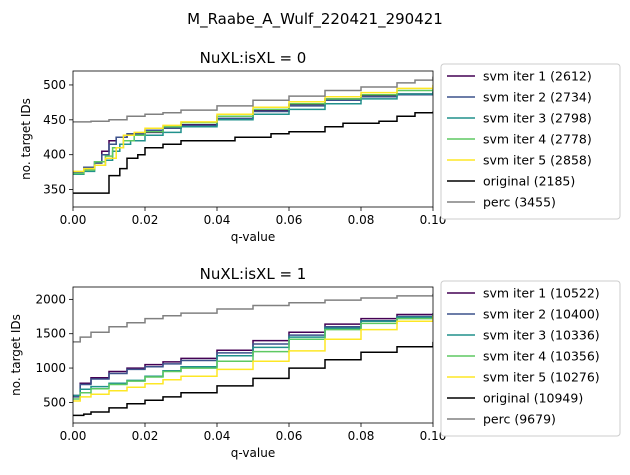  What do you see at coordinates (519, 202) in the screenshot?
I see `legend-entry: perc (3455)` at bounding box center [519, 202].